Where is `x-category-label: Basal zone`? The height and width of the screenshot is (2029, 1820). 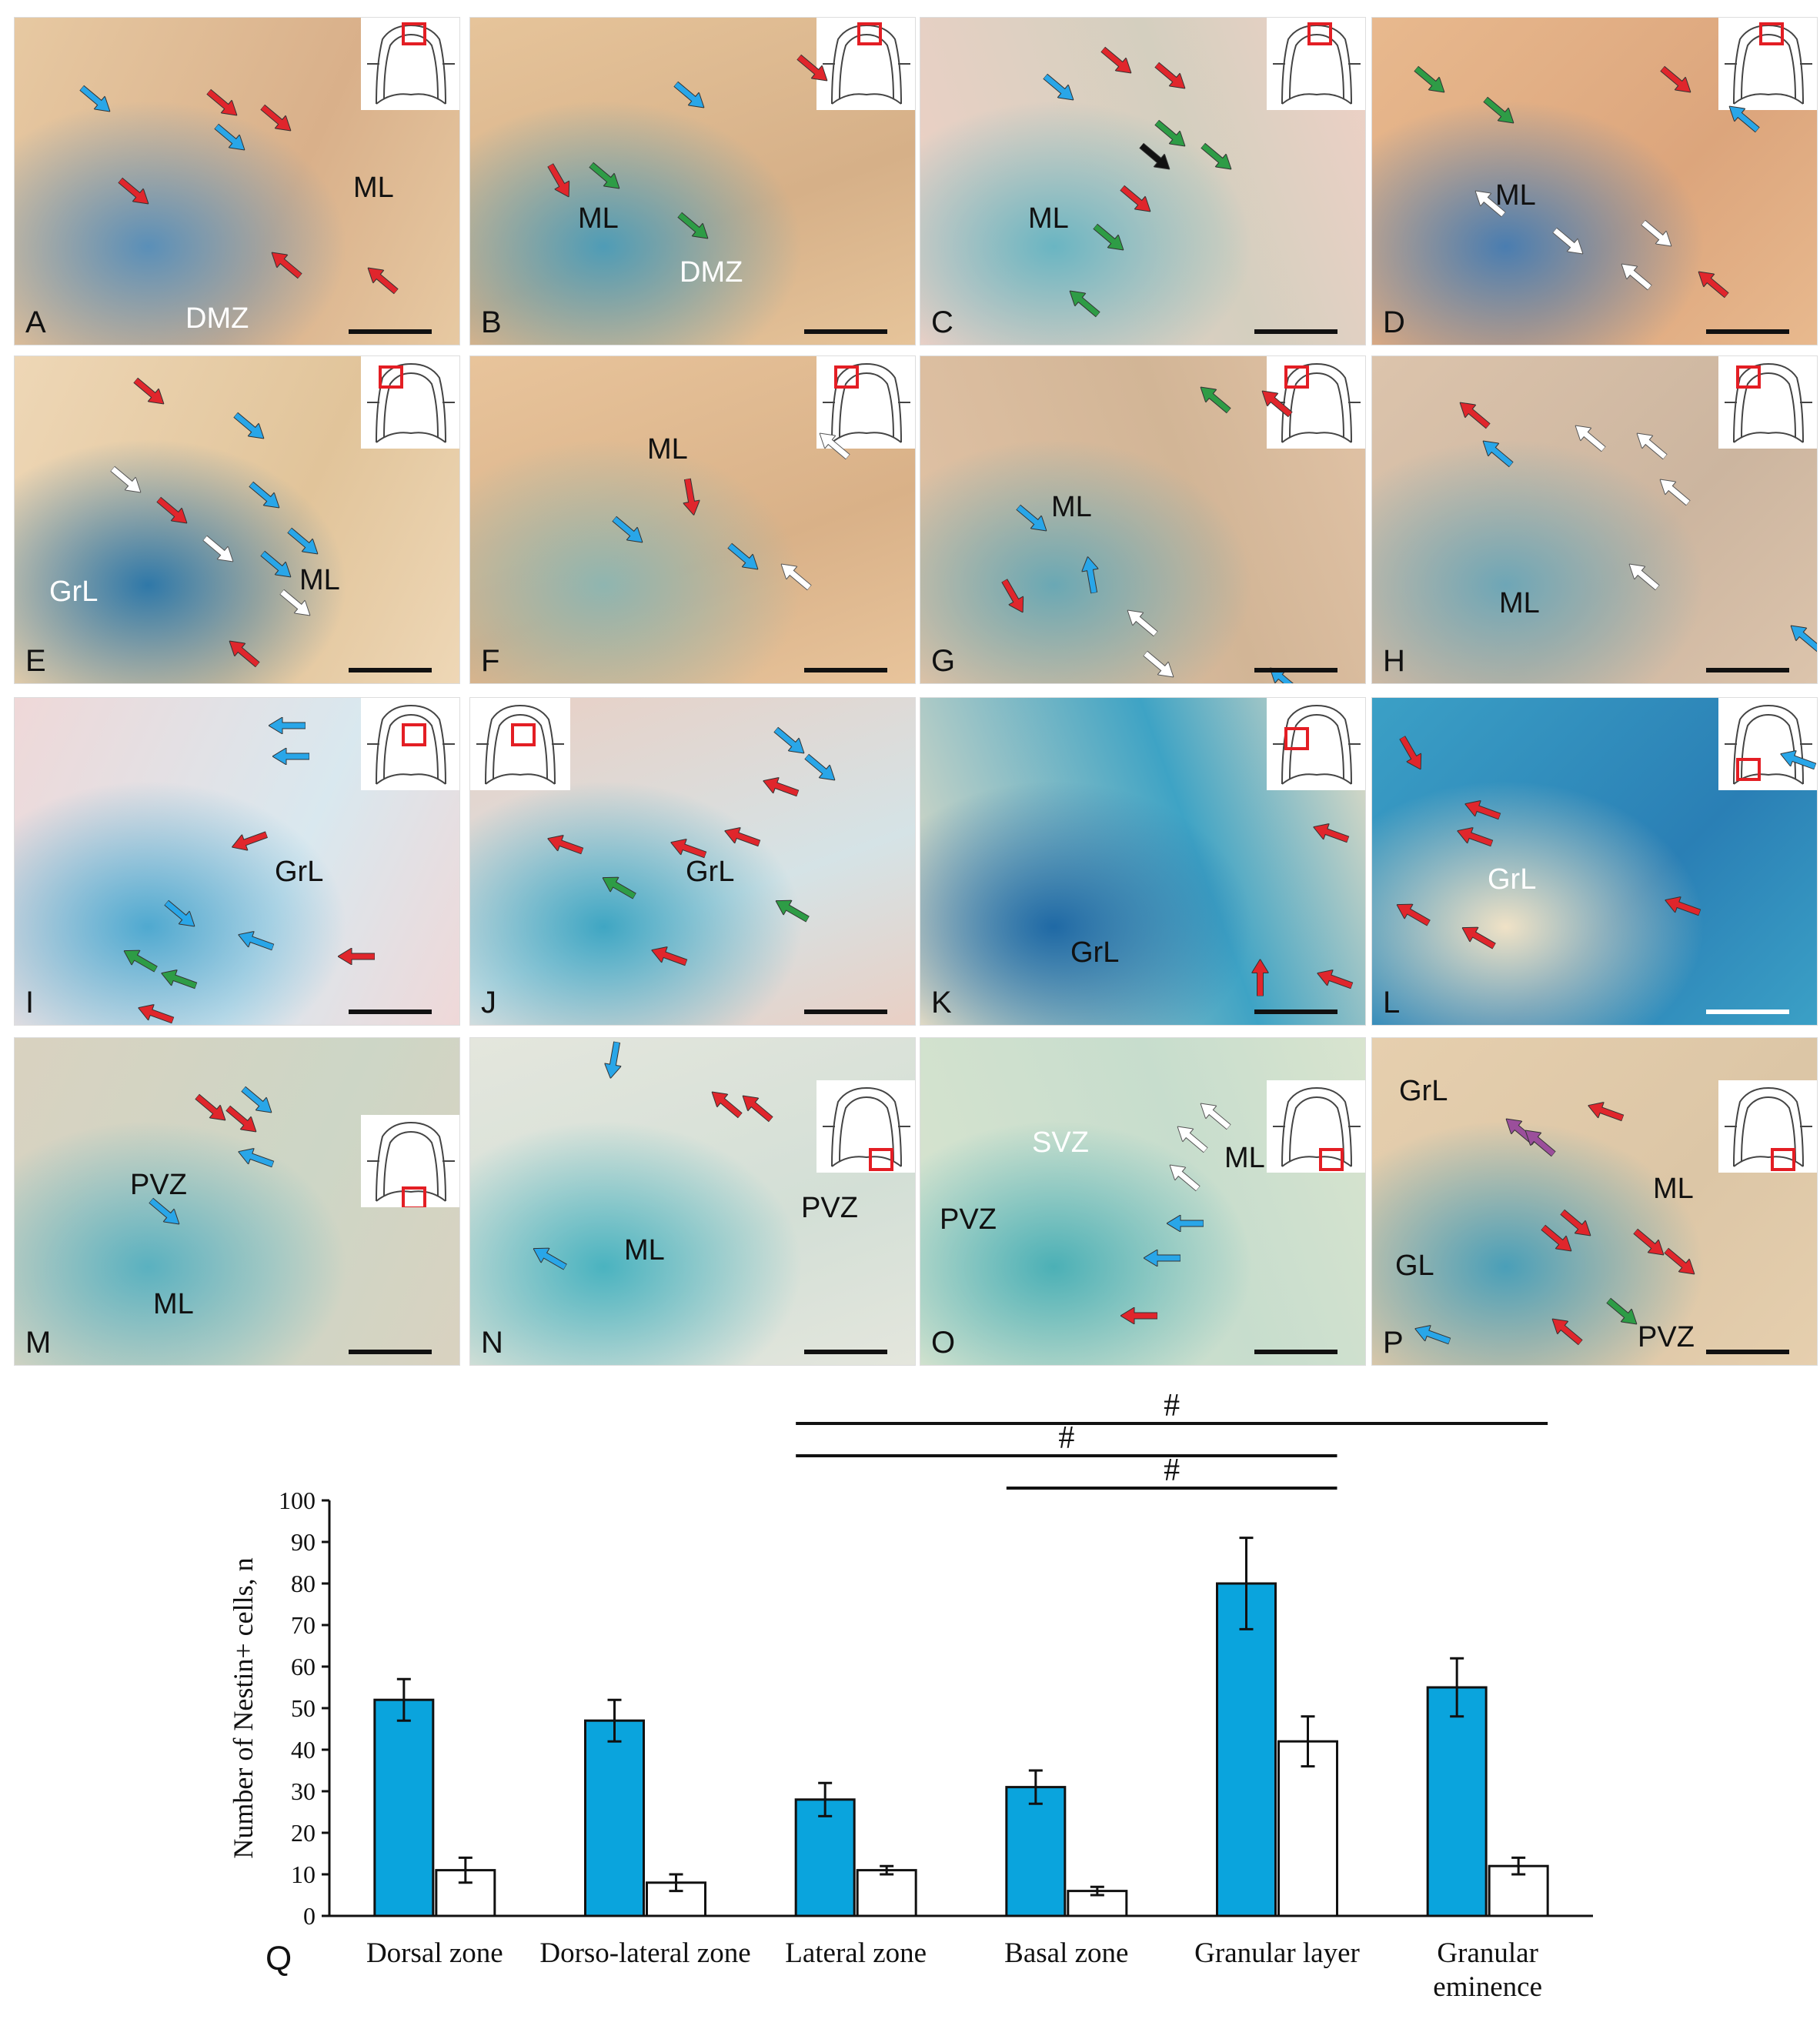 x-category-label: Basal zone is located at coordinates (1066, 1953).